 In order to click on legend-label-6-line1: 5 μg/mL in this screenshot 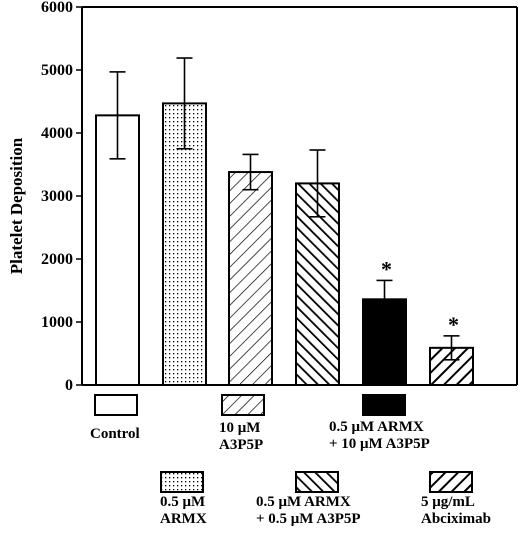, I will do `click(448, 502)`.